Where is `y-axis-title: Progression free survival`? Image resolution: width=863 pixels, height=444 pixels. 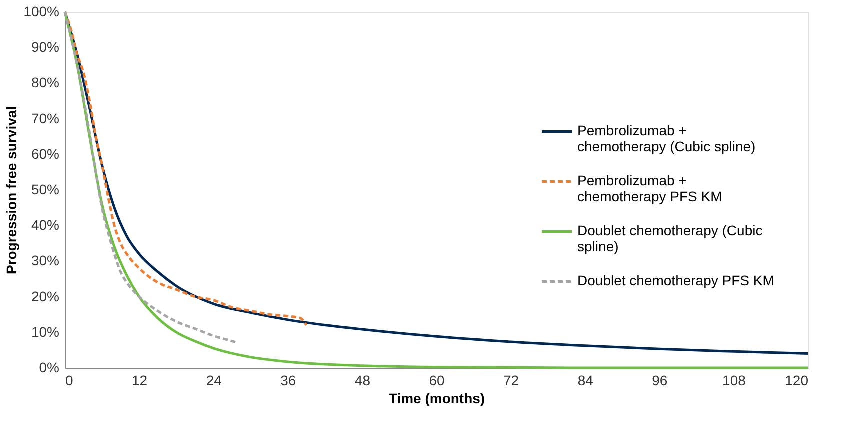 y-axis-title: Progression free survival is located at coordinates (12, 190).